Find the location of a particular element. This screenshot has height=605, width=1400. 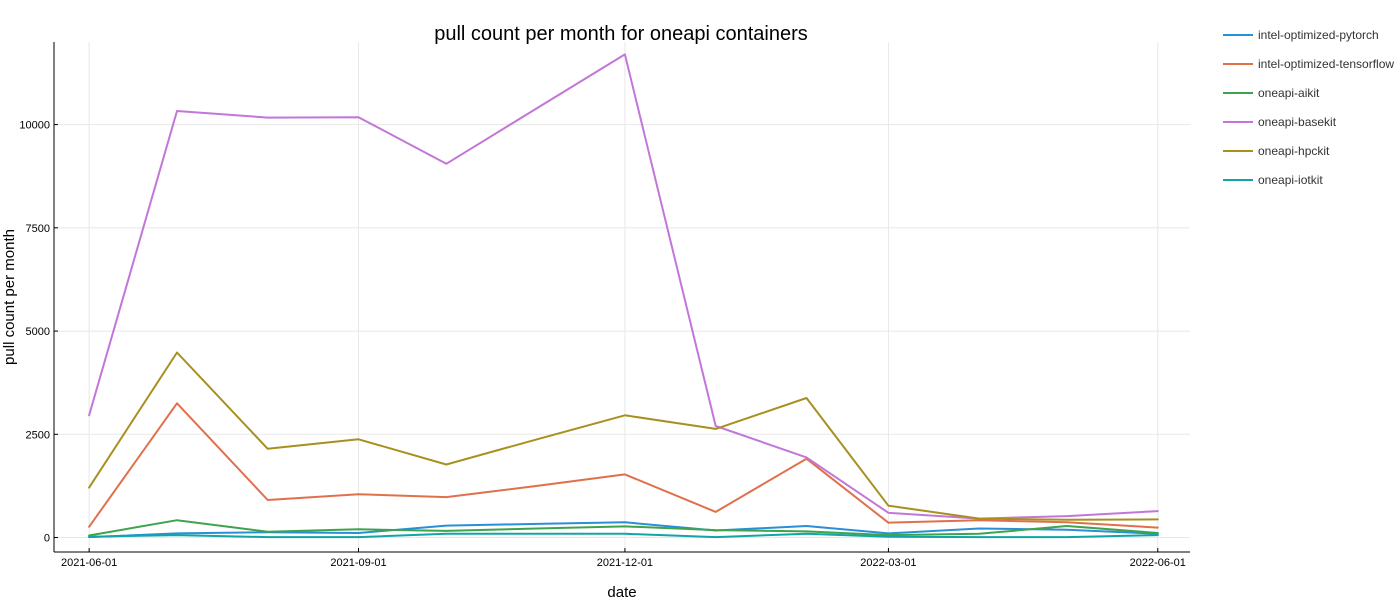

legend-label: oneapi-iotkit is located at coordinates (1290, 180).